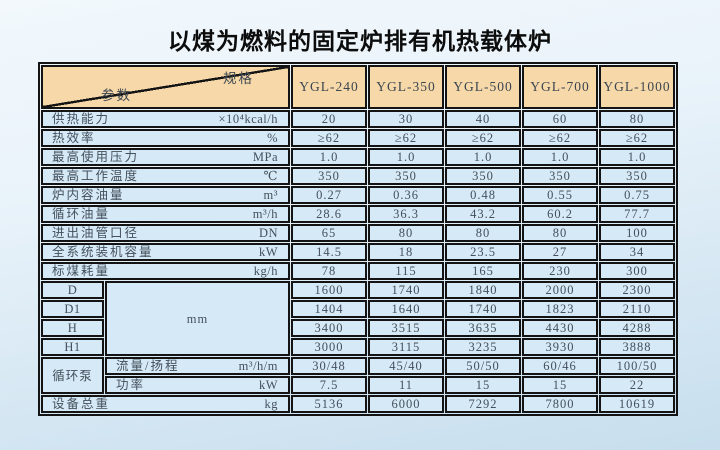 The width and height of the screenshot is (720, 450). I want to click on value-cell: 3635, so click(483, 328).